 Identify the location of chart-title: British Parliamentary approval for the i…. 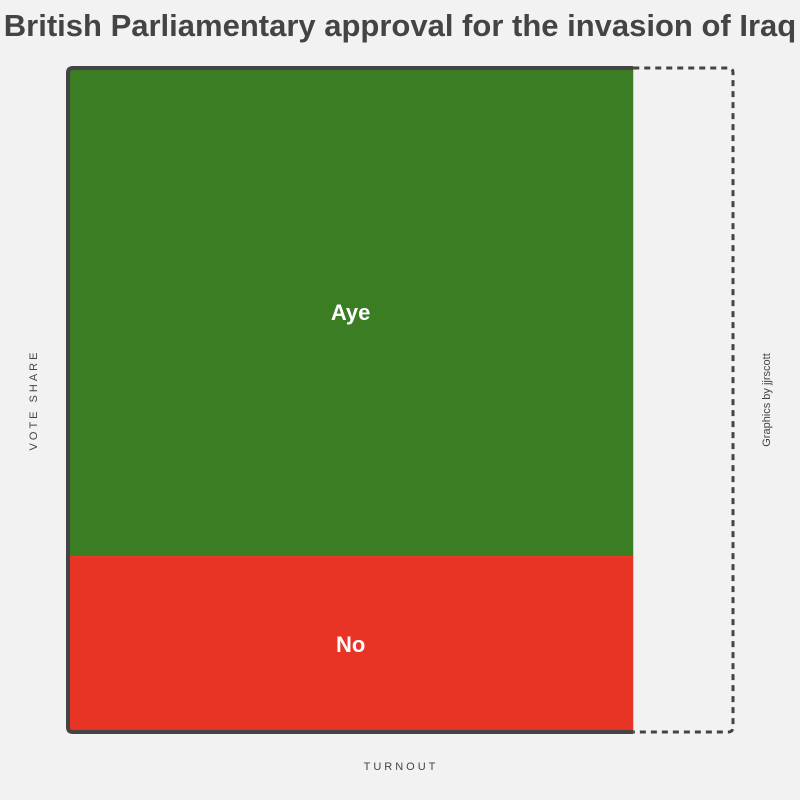
(400, 25).